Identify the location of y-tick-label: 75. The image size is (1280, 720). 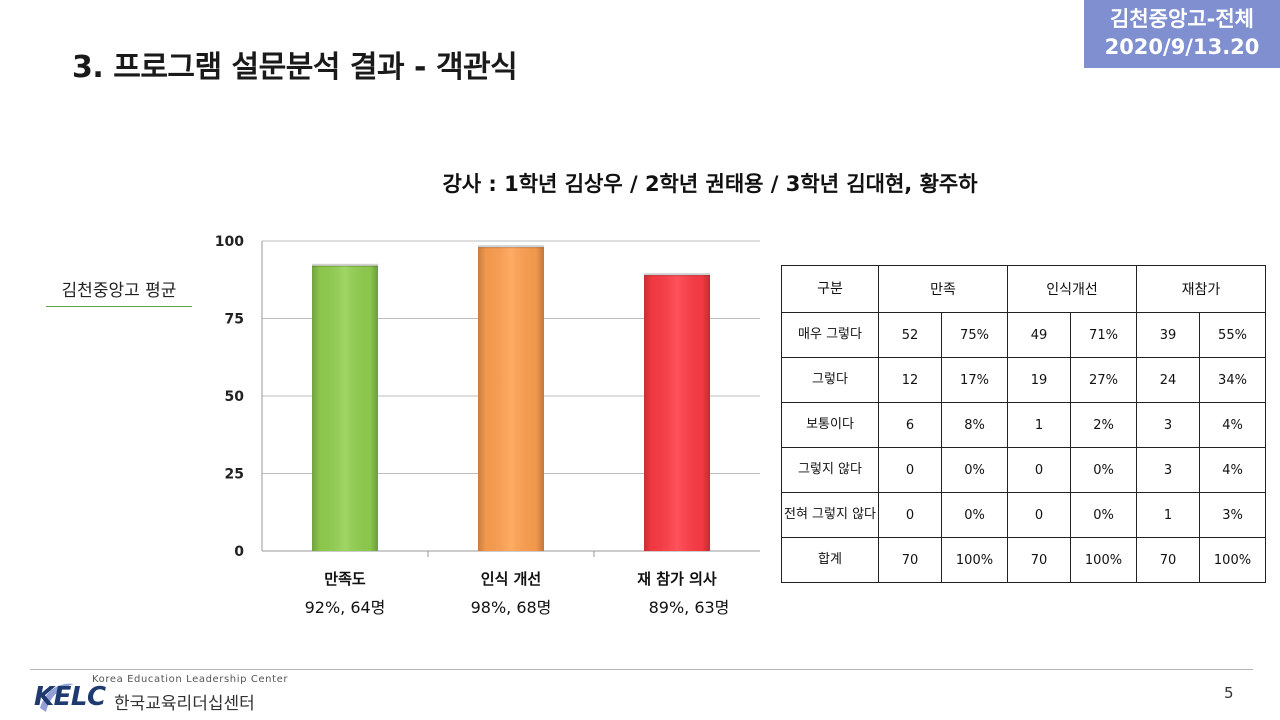
(234, 320).